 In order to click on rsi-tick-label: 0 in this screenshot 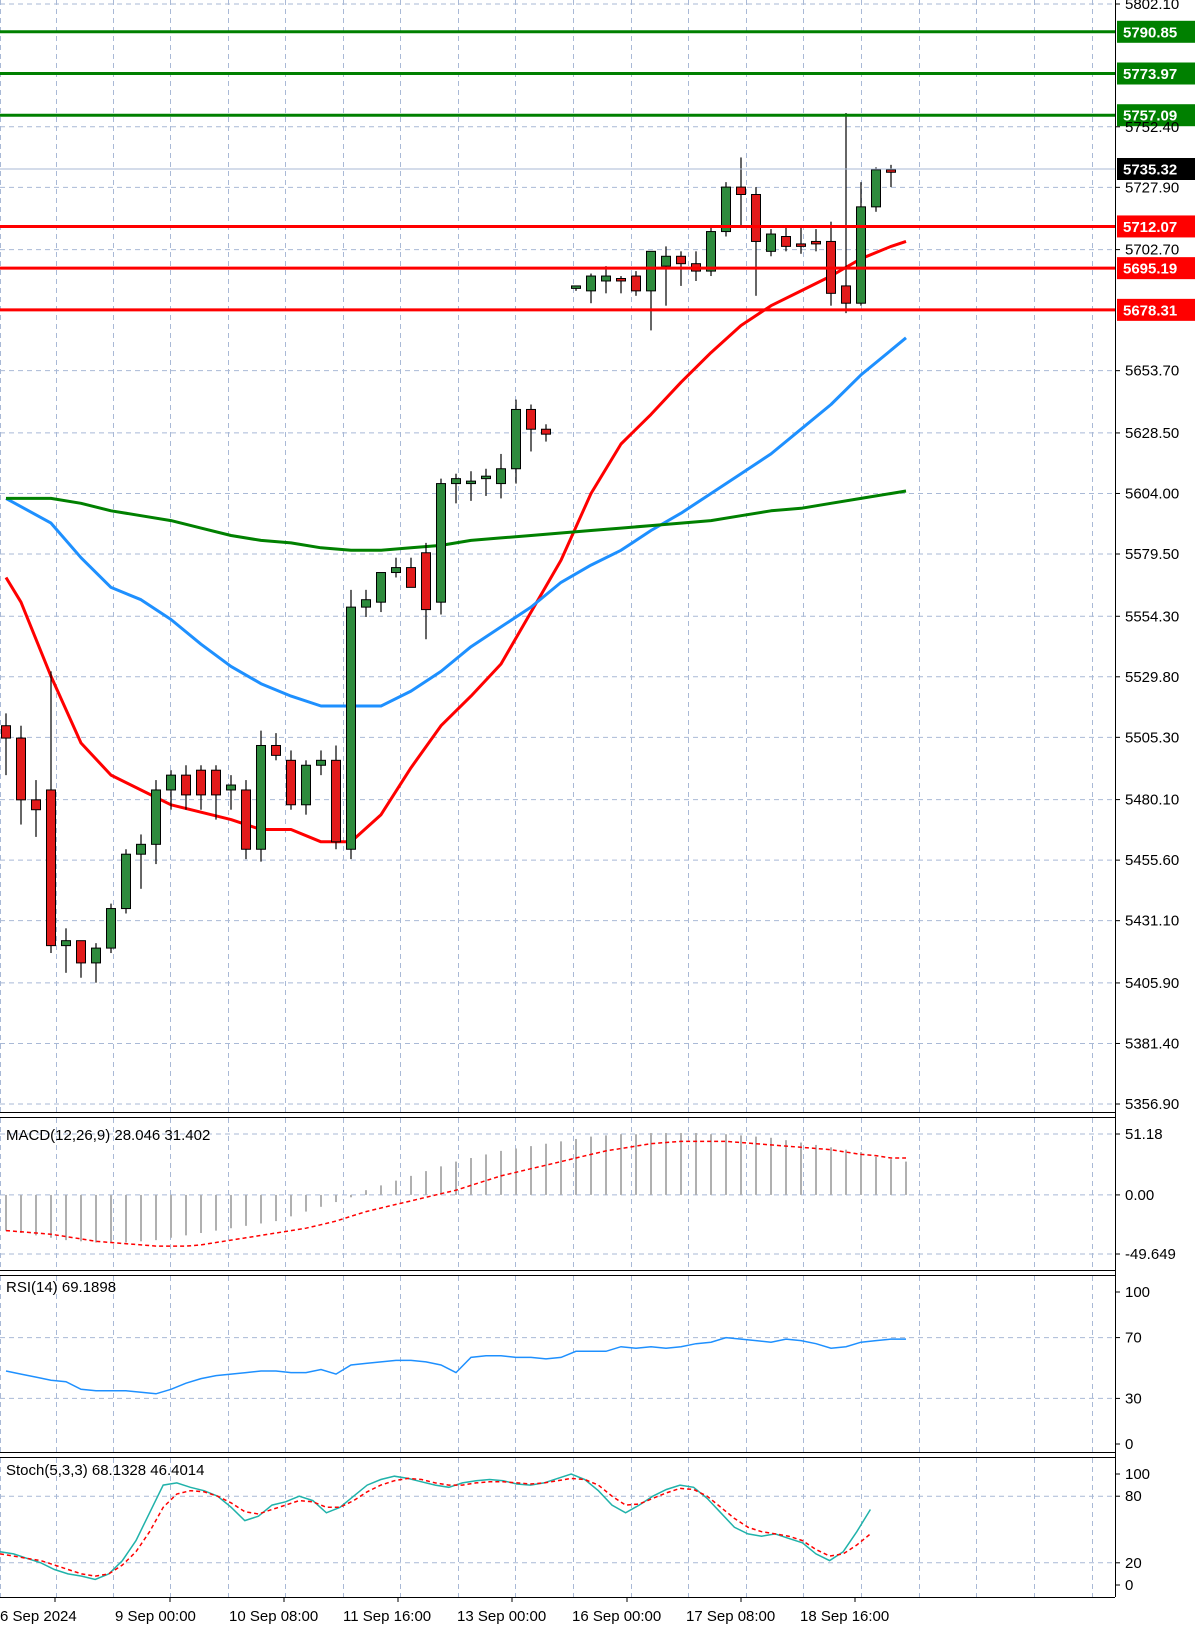, I will do `click(1129, 1444)`.